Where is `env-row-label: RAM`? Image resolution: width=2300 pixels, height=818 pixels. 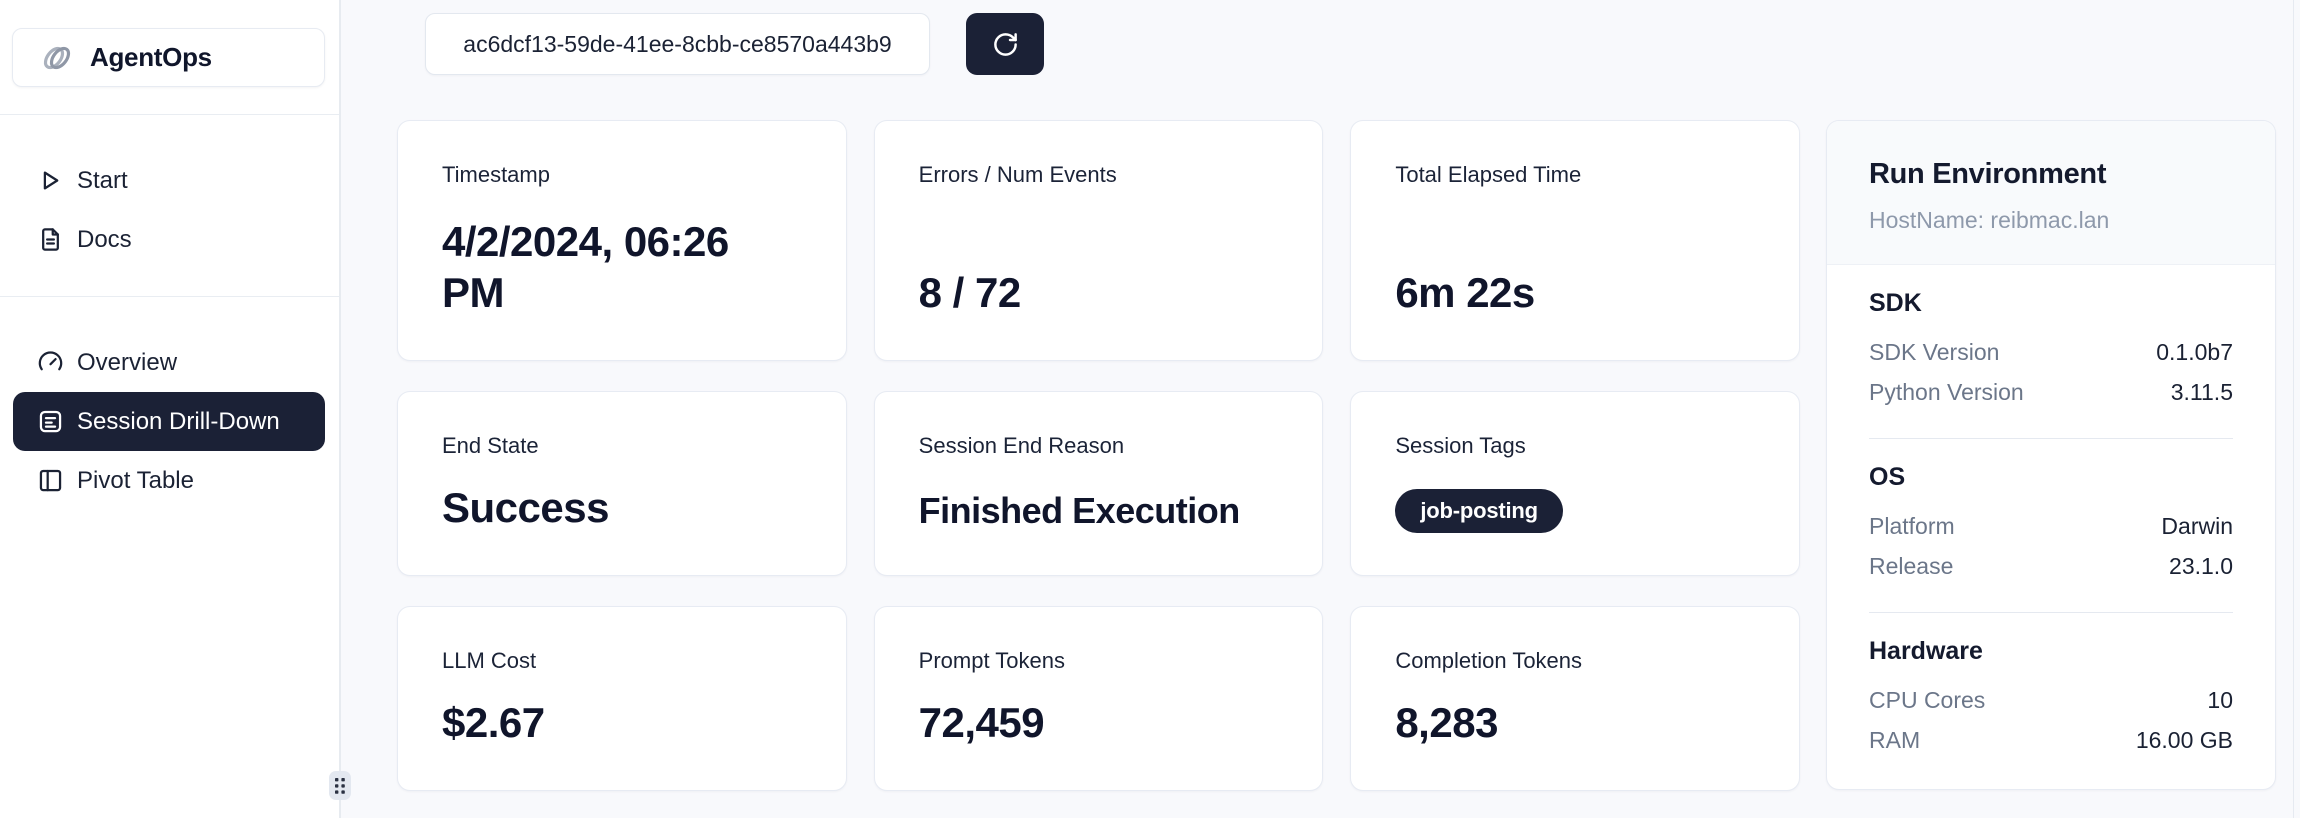
env-row-label: RAM is located at coordinates (1895, 740).